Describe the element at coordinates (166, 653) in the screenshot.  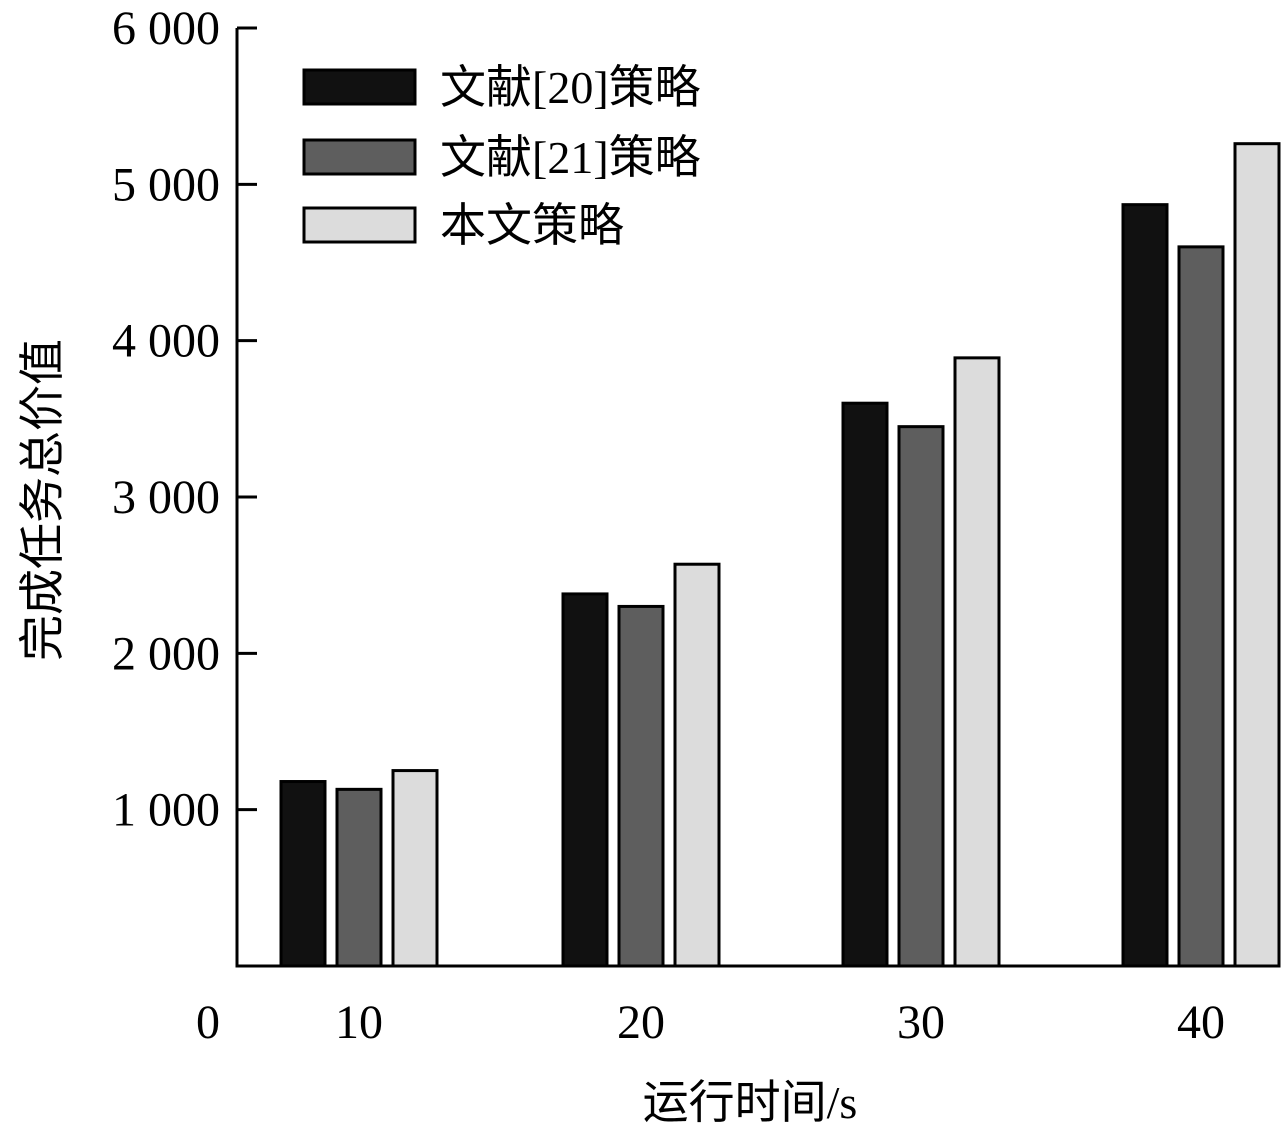
I see `y-tick-label: 2 000` at that location.